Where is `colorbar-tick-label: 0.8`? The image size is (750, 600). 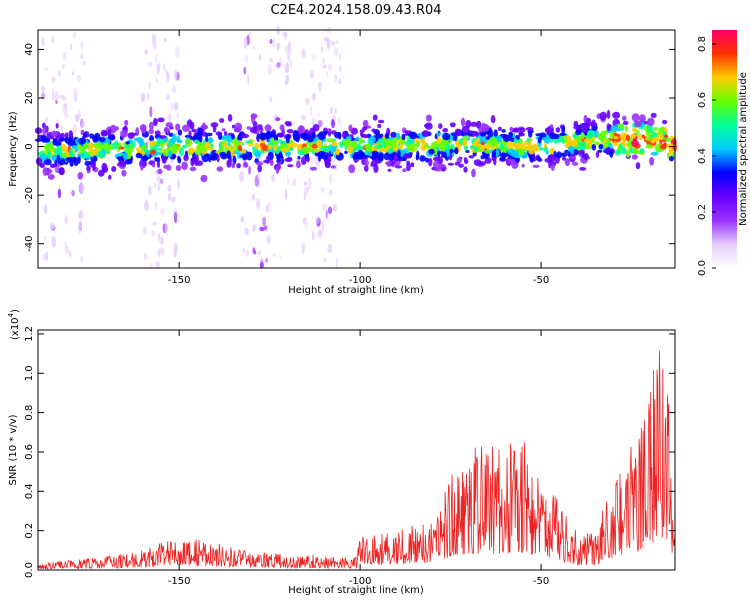 colorbar-tick-label: 0.8 is located at coordinates (702, 44).